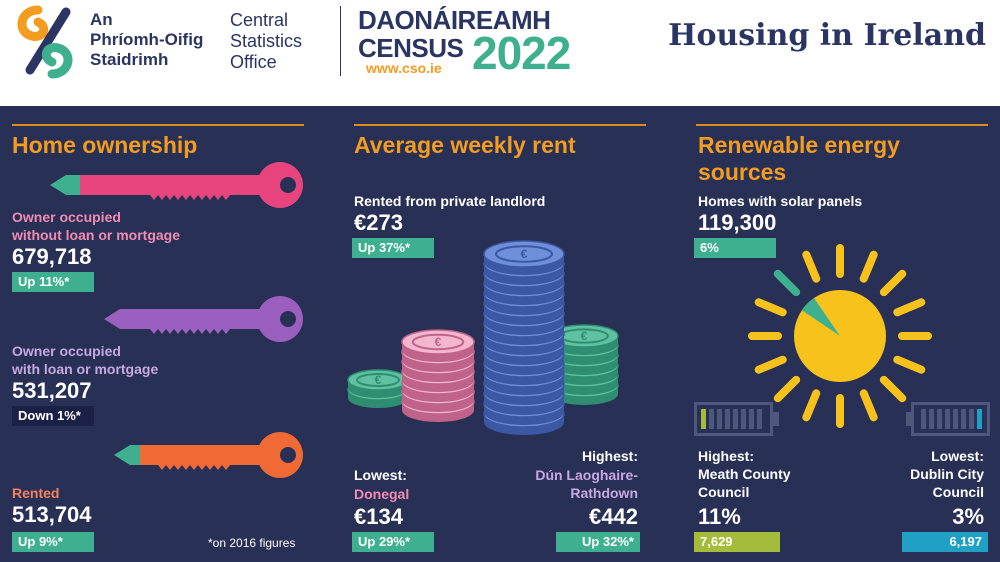  What do you see at coordinates (613, 516) in the screenshot?
I see `highest-rent-value: €442` at bounding box center [613, 516].